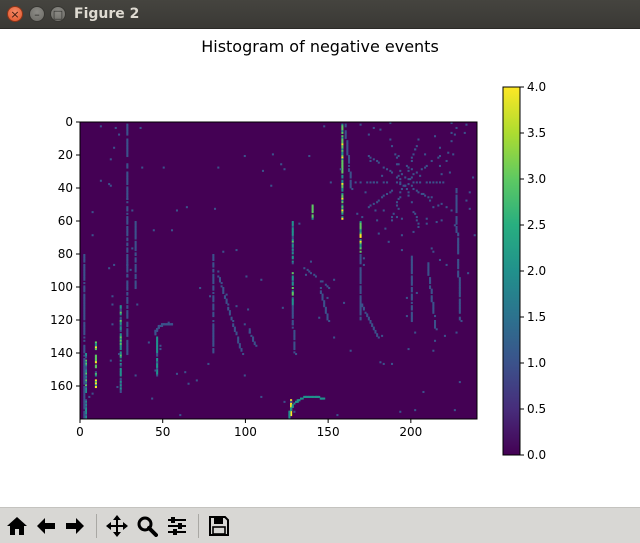 Image resolution: width=640 pixels, height=543 pixels. What do you see at coordinates (15, 14) in the screenshot?
I see `window-close-button: ×` at bounding box center [15, 14].